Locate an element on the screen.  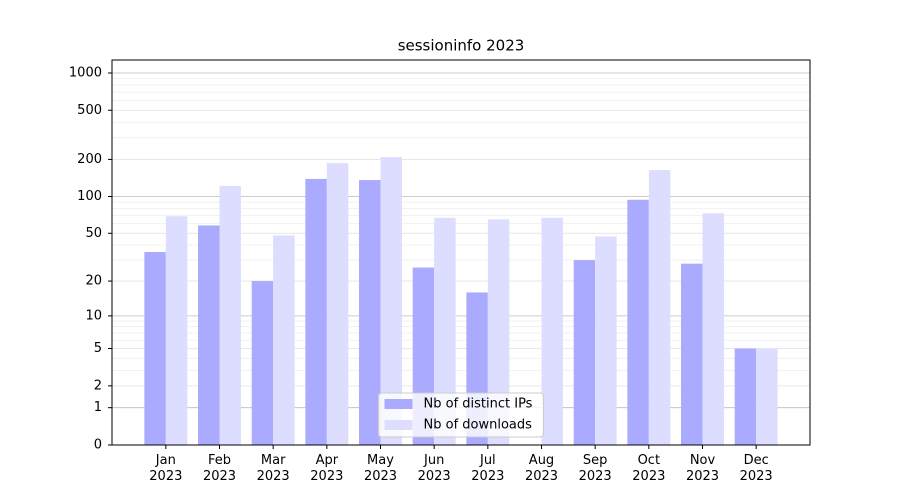
y-tick-label: 1 is located at coordinates (98, 407).